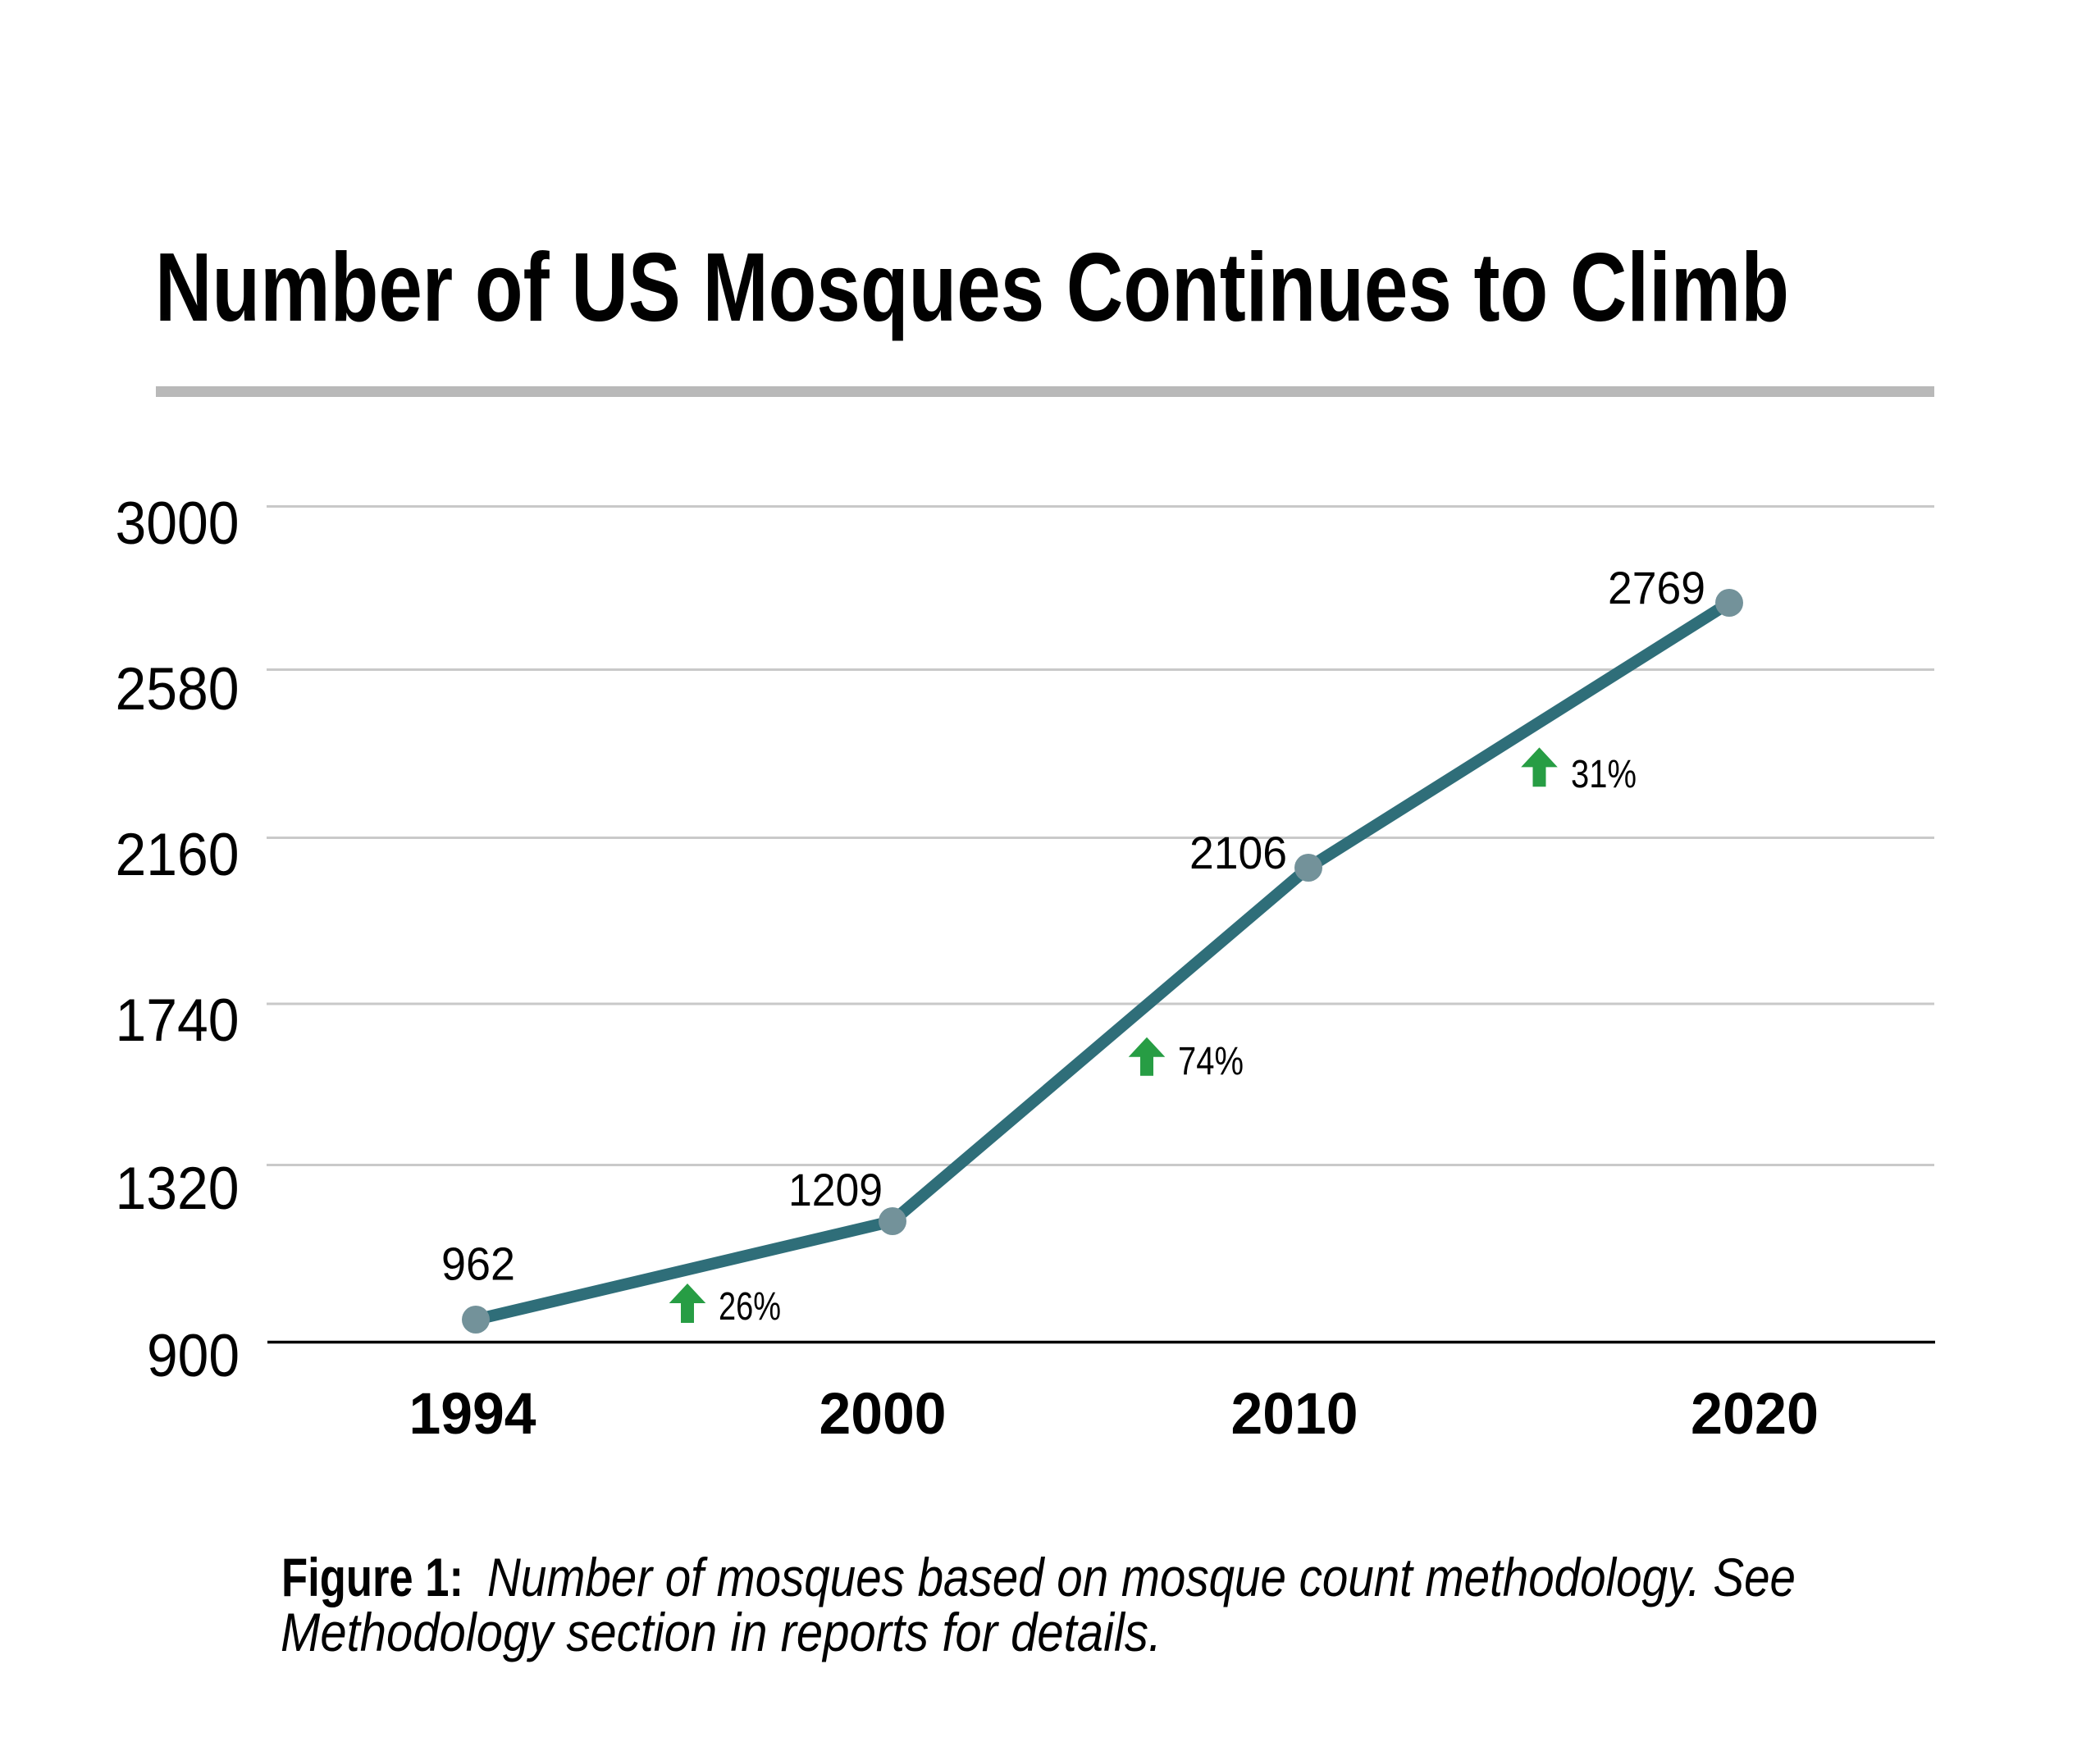 The image size is (2100, 1760). Describe the element at coordinates (836, 1189) in the screenshot. I see `svg-text: 1209` at that location.